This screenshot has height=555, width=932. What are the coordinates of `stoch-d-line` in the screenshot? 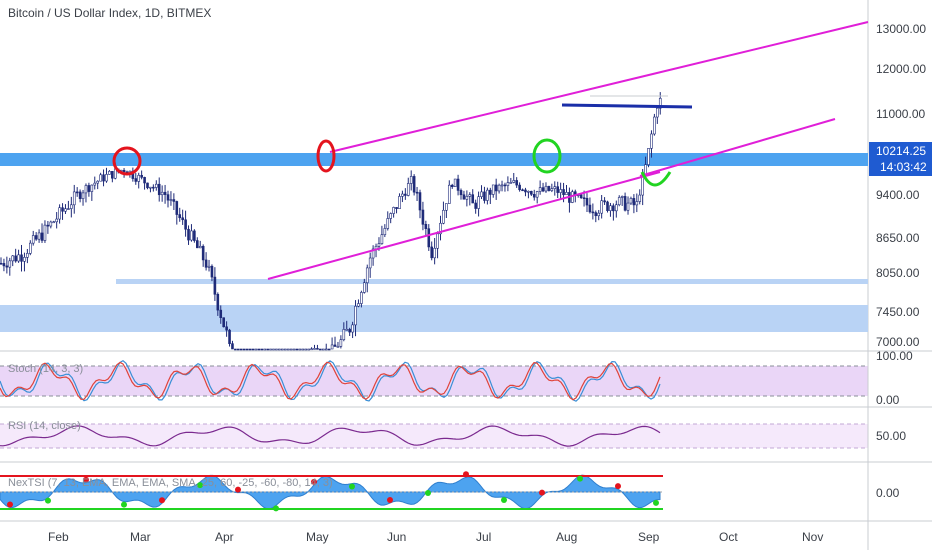 It's located at (330, 381).